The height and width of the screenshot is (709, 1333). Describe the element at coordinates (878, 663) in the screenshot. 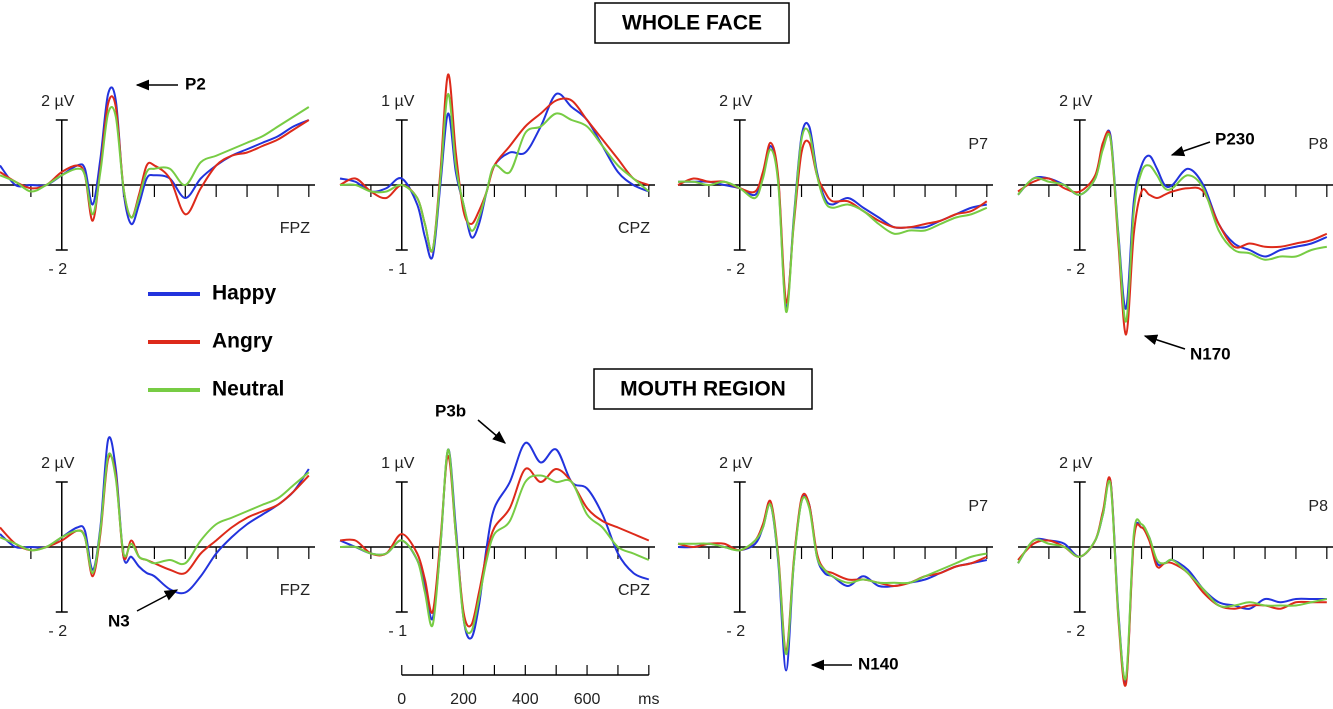

I see `annotation: N140` at that location.